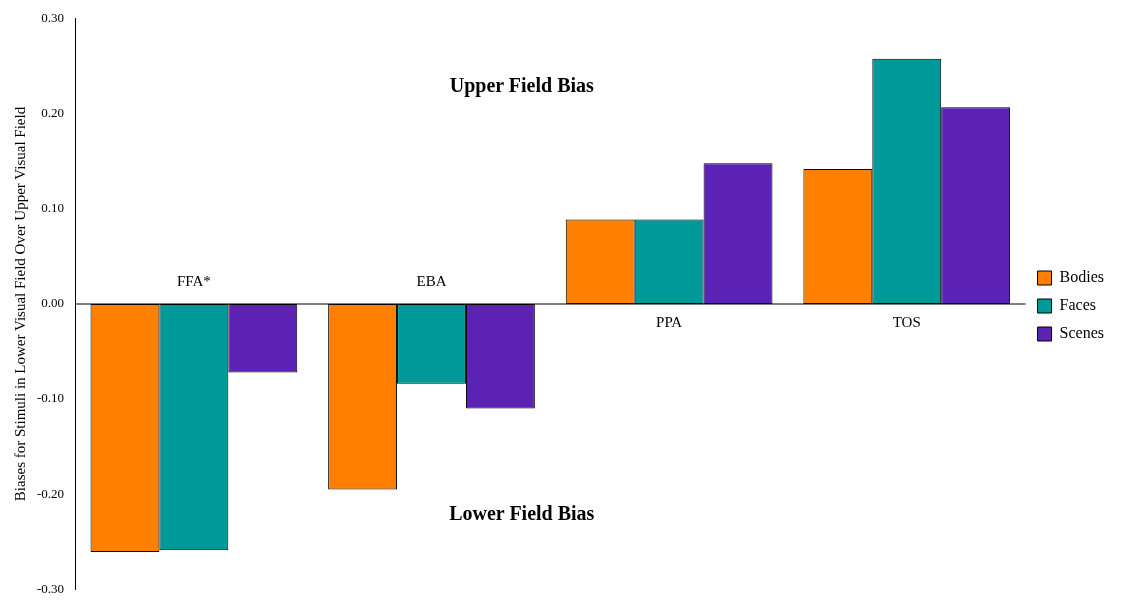  I want to click on x-tick-label: PPA, so click(669, 322).